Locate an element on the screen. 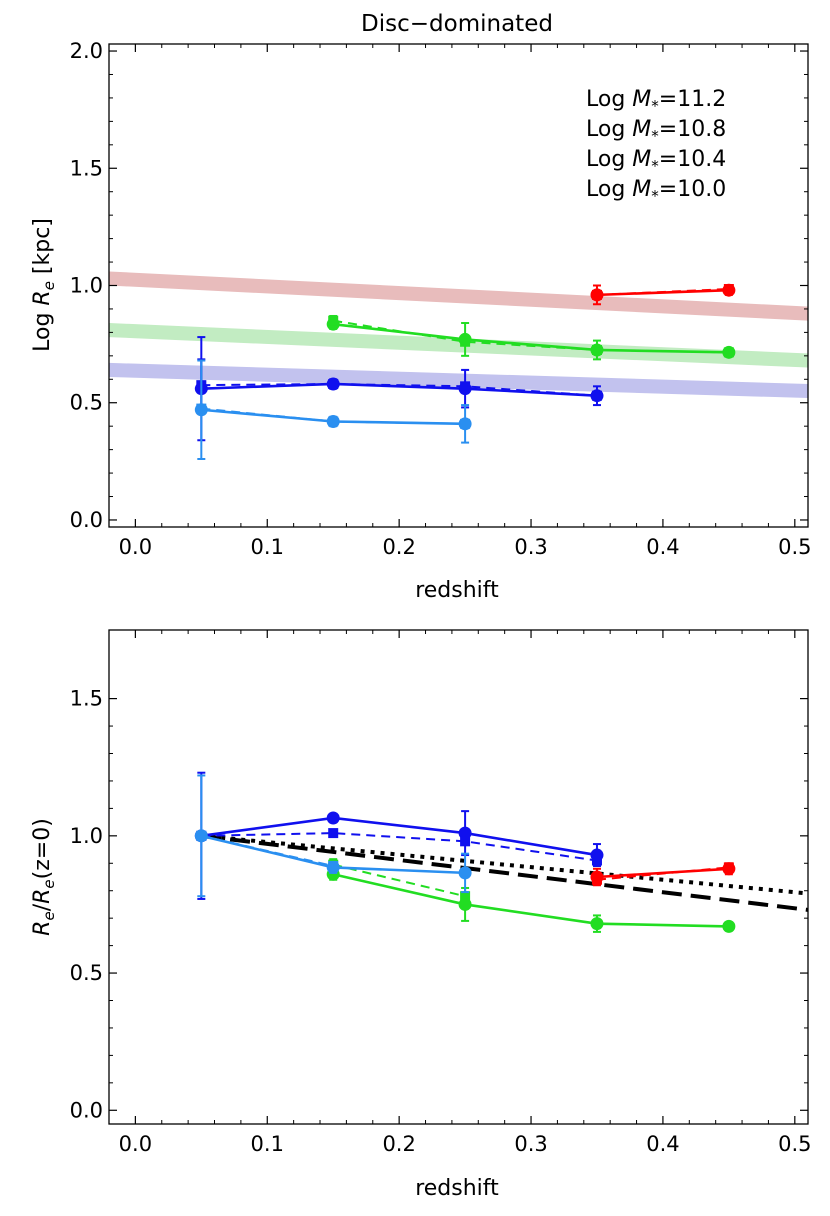 The height and width of the screenshot is (1216, 830). y-axis-title-sub2: e is located at coordinates (49, 883).